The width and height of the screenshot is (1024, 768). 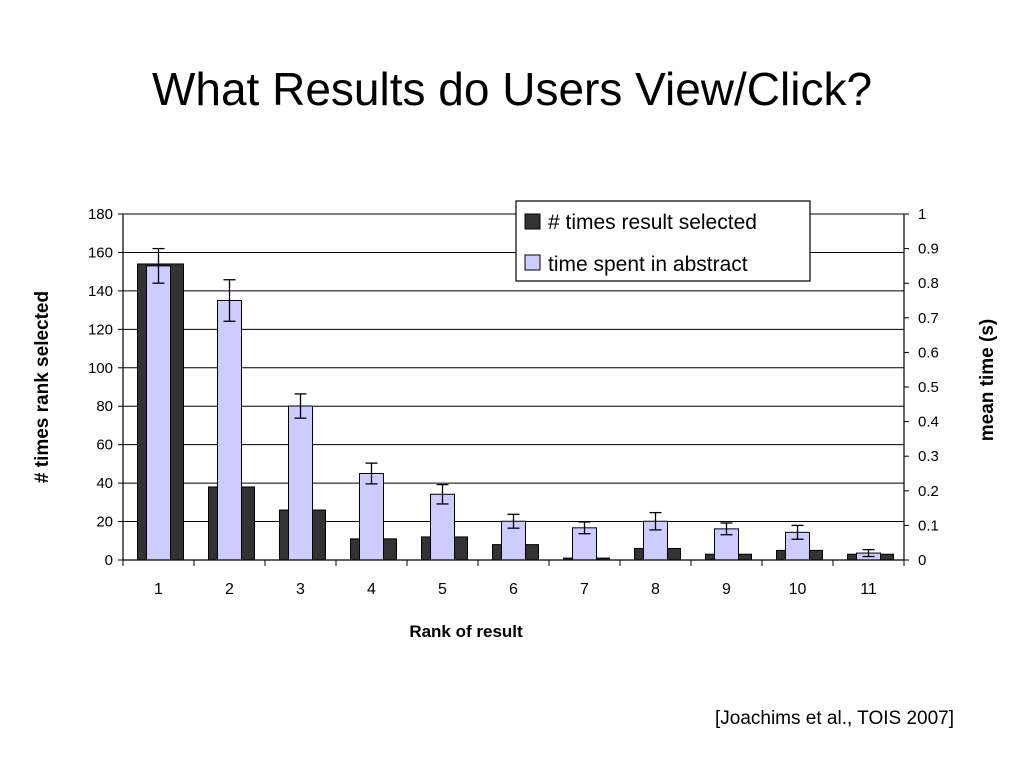 What do you see at coordinates (928, 318) in the screenshot?
I see `y-tick-label-right: 0.7` at bounding box center [928, 318].